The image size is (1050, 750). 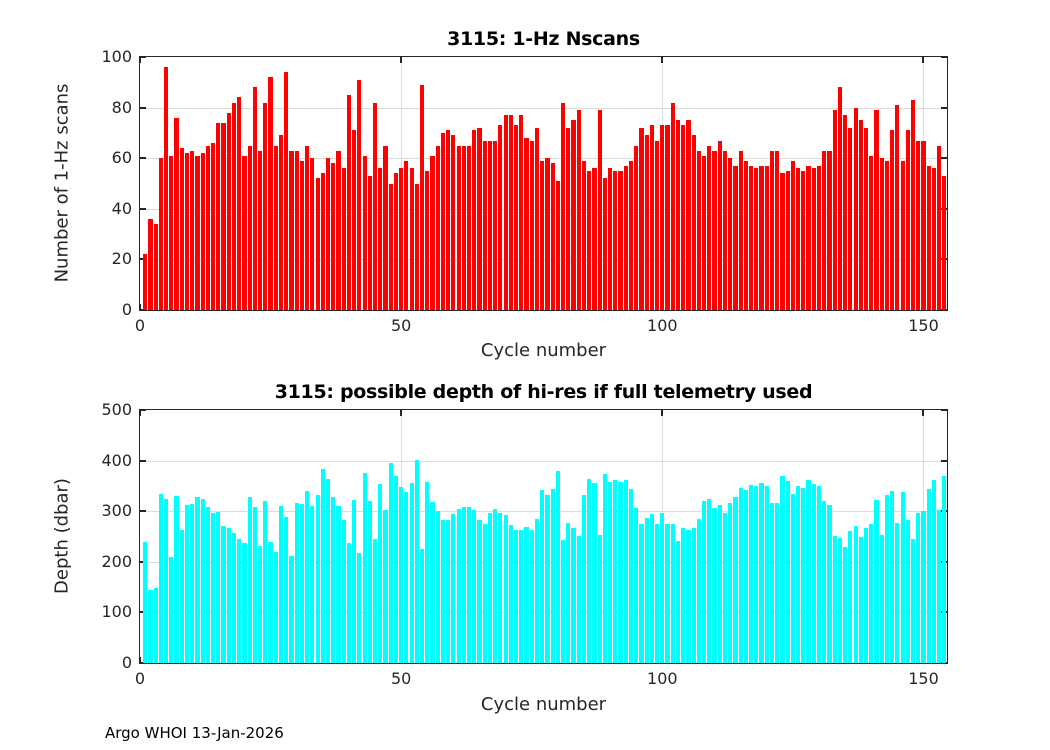 I want to click on y-tick-label: 500, so click(x=116, y=409).